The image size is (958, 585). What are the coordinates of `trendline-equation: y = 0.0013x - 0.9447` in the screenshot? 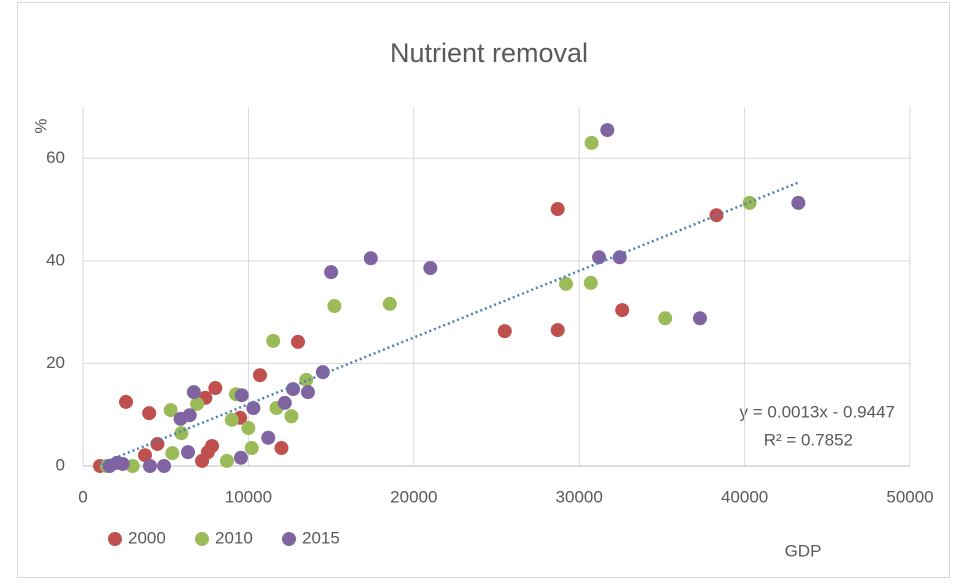 It's located at (817, 411).